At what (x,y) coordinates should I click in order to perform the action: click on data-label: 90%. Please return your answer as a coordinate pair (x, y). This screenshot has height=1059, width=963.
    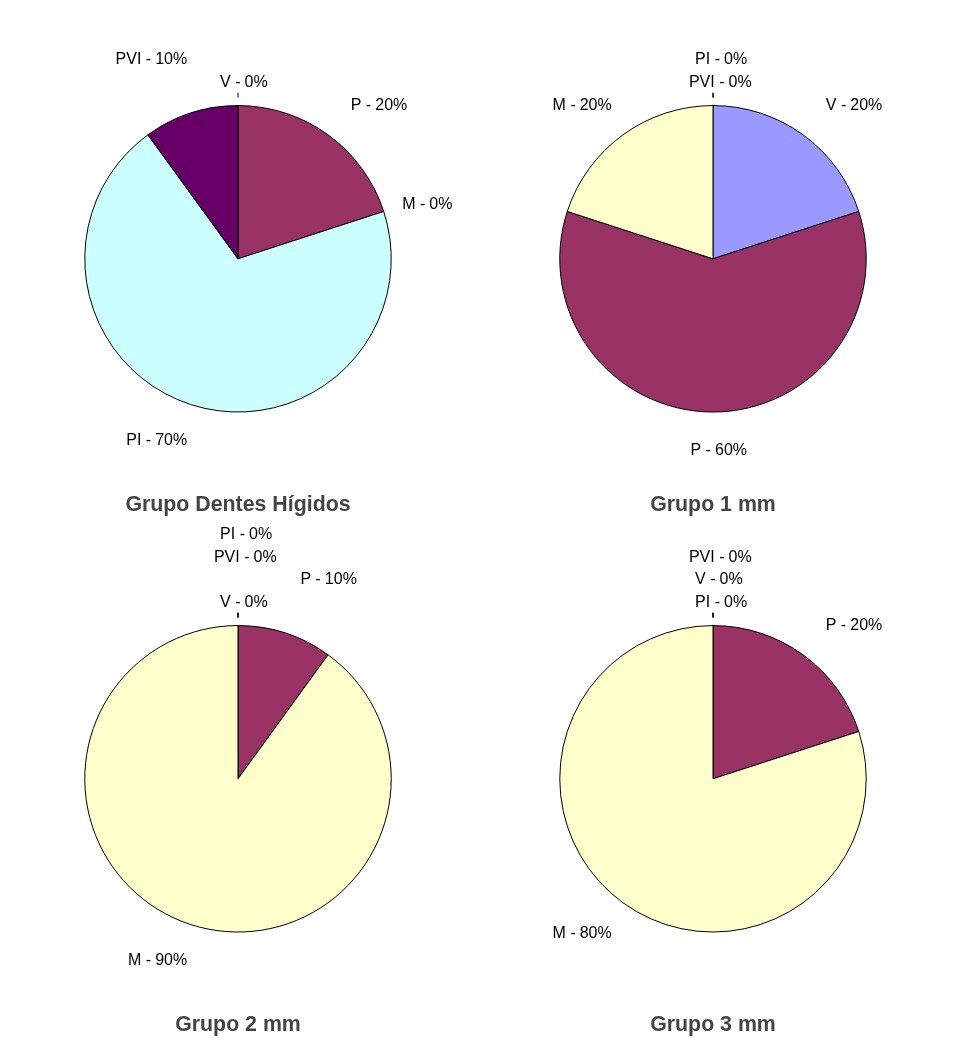
    Looking at the image, I should click on (171, 960).